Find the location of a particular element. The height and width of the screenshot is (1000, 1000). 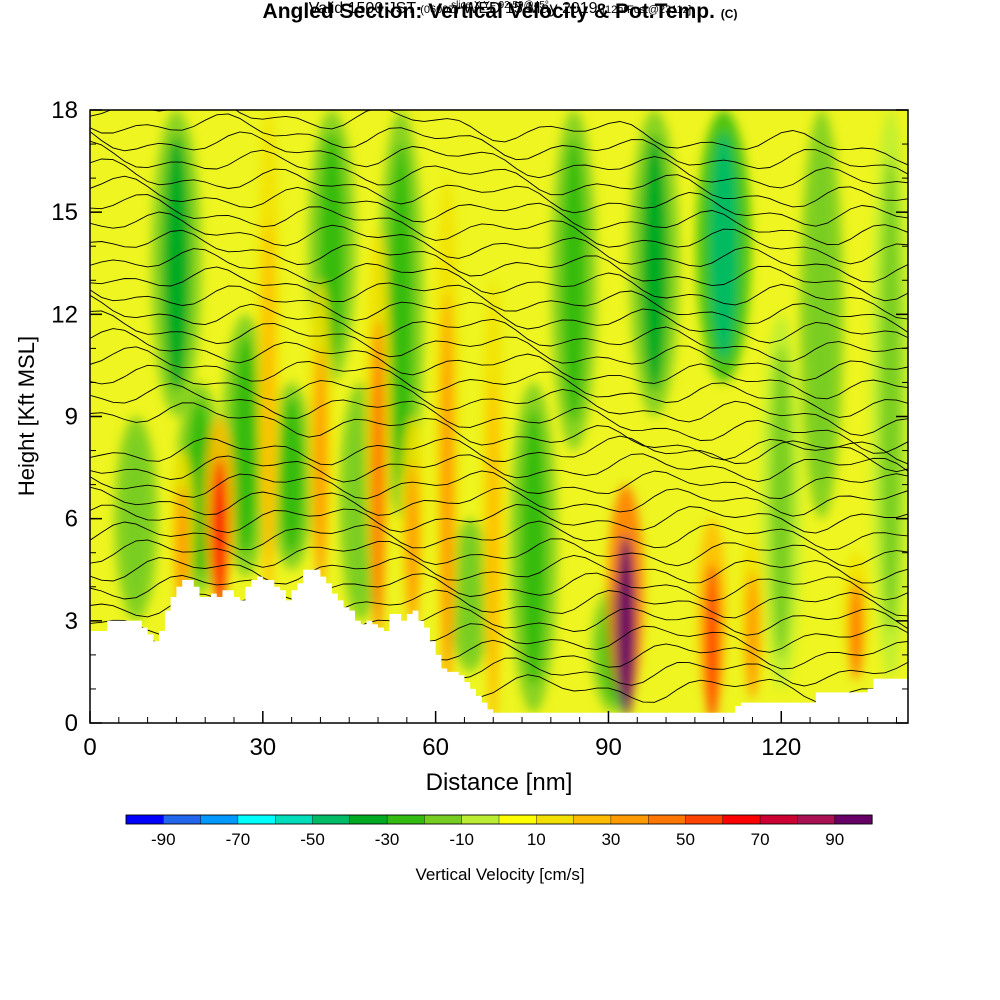

y-tick-label-1: 3 is located at coordinates (71, 621).